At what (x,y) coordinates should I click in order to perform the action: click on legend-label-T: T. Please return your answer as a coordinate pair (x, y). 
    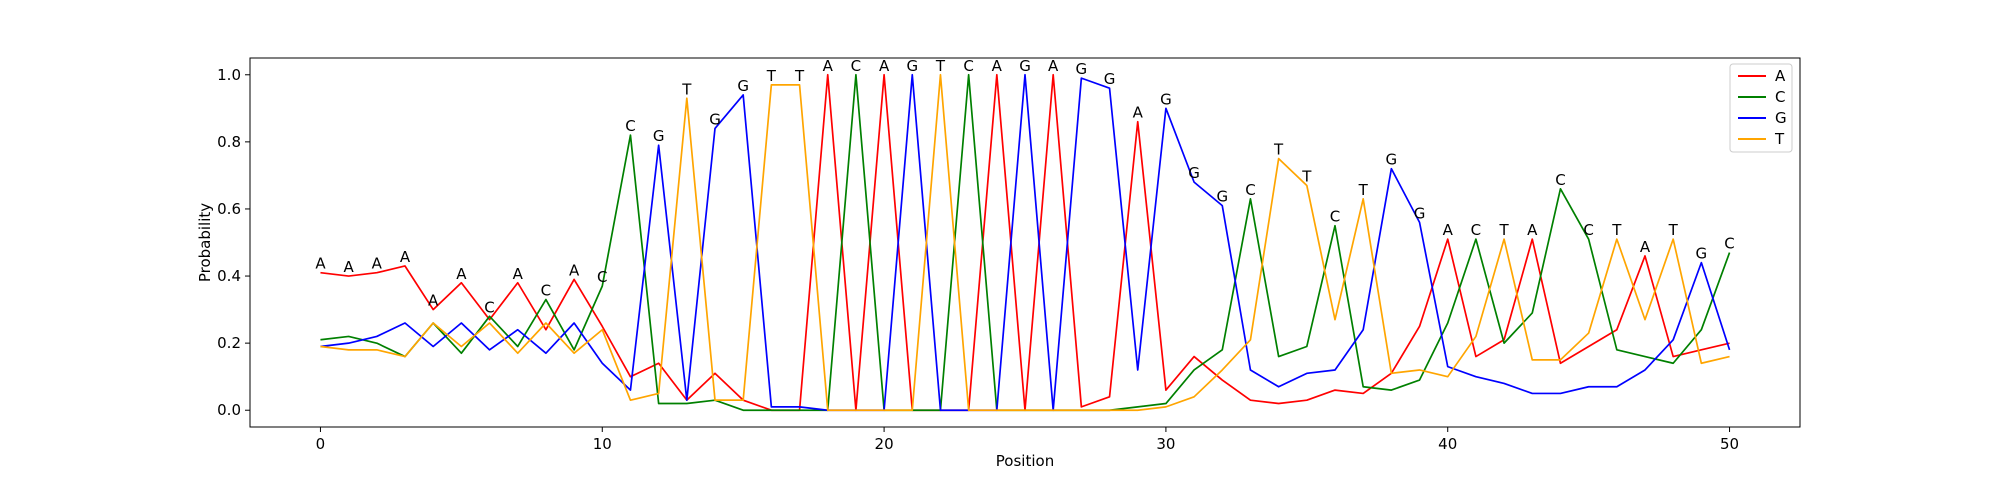
    Looking at the image, I should click on (1779, 139).